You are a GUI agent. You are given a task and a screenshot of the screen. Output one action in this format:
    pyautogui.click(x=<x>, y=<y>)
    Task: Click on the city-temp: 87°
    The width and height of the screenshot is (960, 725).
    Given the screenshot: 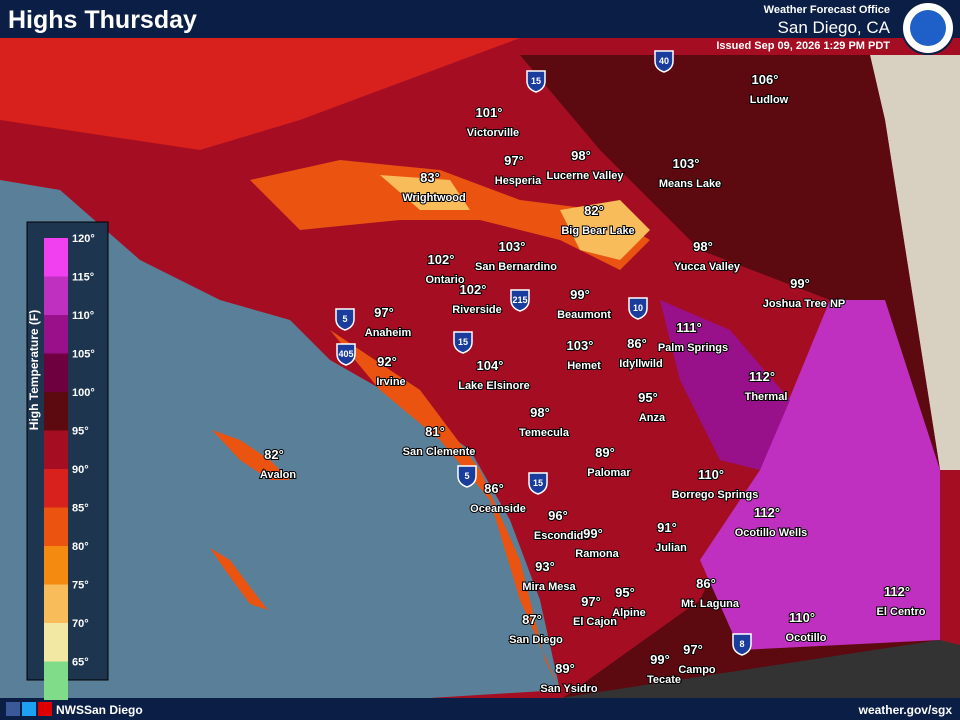 What is the action you would take?
    pyautogui.click(x=532, y=619)
    